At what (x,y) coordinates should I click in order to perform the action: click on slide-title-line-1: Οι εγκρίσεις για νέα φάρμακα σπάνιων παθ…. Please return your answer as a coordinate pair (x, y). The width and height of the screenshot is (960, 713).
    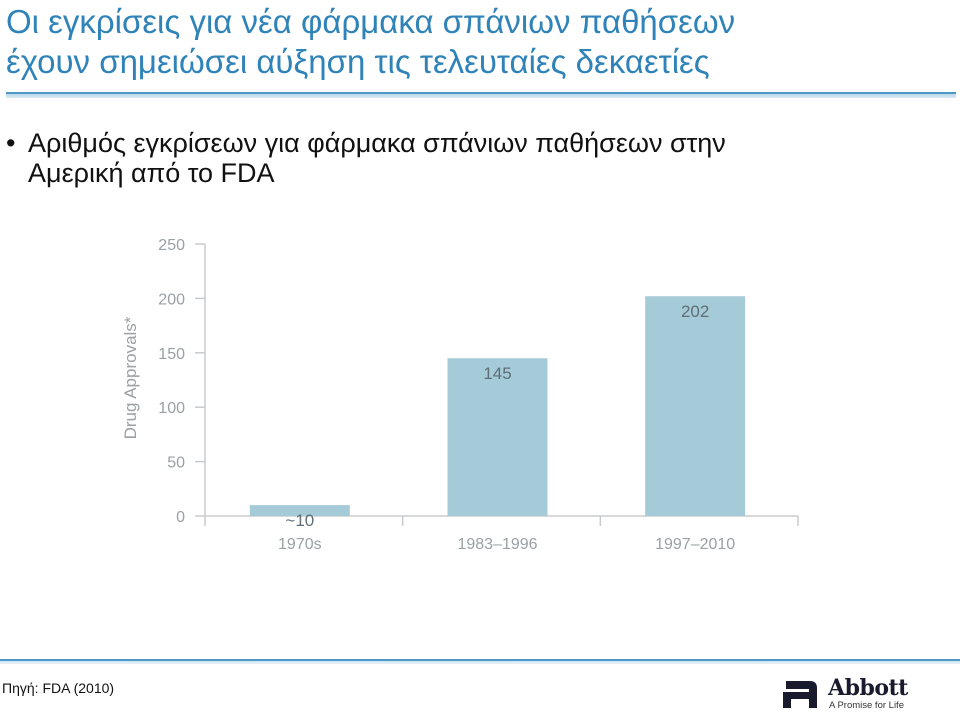
    Looking at the image, I should click on (371, 21).